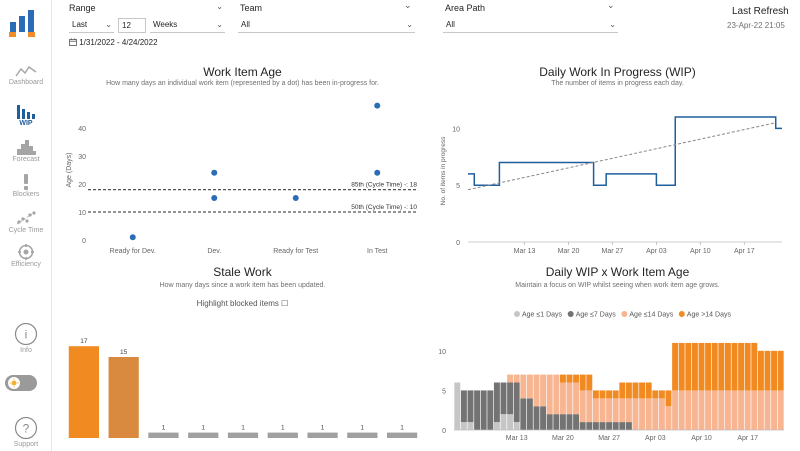 The image size is (800, 451). Describe the element at coordinates (625, 151) in the screenshot. I see `wip-series-line` at that location.